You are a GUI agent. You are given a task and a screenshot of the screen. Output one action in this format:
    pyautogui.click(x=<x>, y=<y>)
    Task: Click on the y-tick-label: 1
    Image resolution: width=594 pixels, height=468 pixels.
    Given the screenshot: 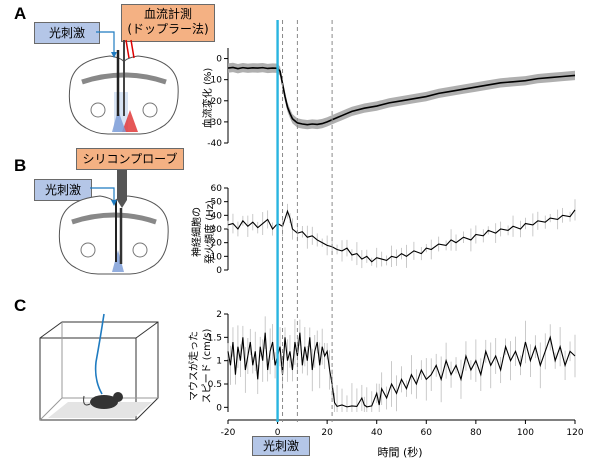 What is the action you would take?
    pyautogui.click(x=219, y=362)
    